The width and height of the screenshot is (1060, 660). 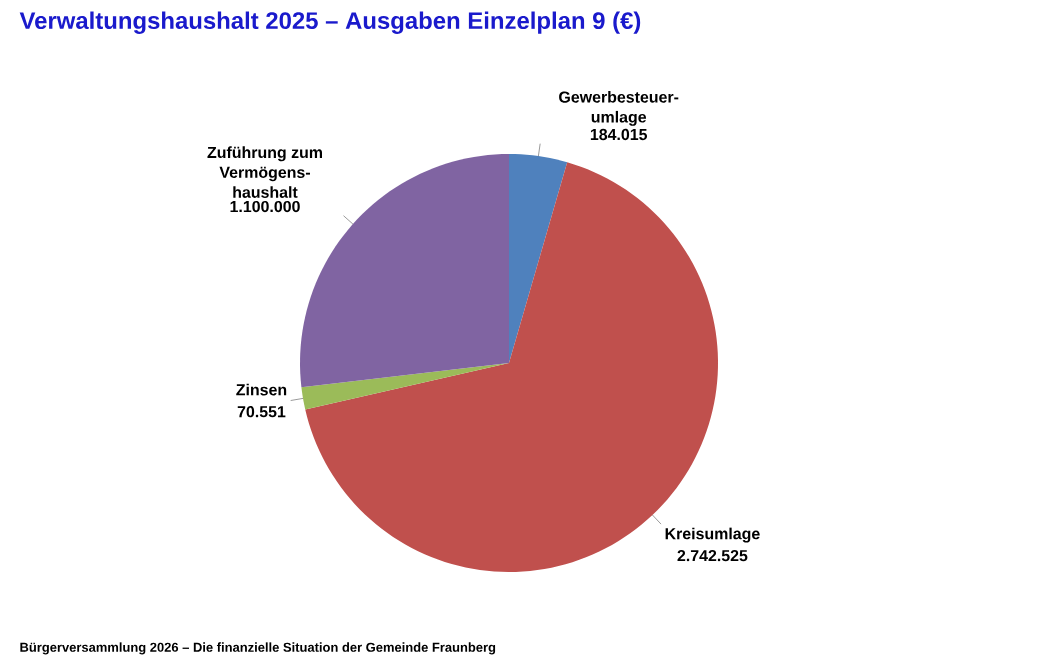 What do you see at coordinates (619, 134) in the screenshot?
I see `data-label: 184.015` at bounding box center [619, 134].